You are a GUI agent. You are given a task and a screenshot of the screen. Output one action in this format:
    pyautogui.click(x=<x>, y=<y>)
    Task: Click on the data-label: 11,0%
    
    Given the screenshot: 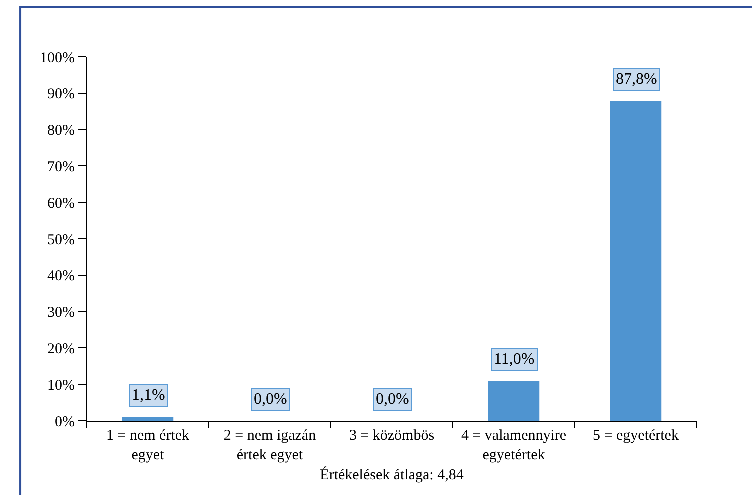 What is the action you would take?
    pyautogui.click(x=514, y=359)
    